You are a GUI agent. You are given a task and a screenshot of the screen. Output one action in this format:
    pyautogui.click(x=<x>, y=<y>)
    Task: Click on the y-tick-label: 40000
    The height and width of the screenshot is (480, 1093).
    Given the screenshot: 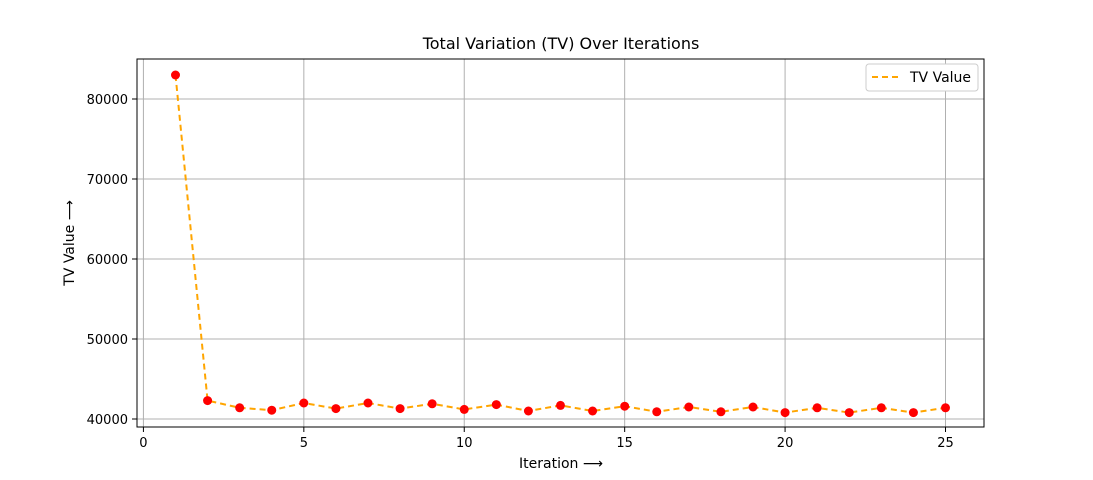 What is the action you would take?
    pyautogui.click(x=107, y=420)
    